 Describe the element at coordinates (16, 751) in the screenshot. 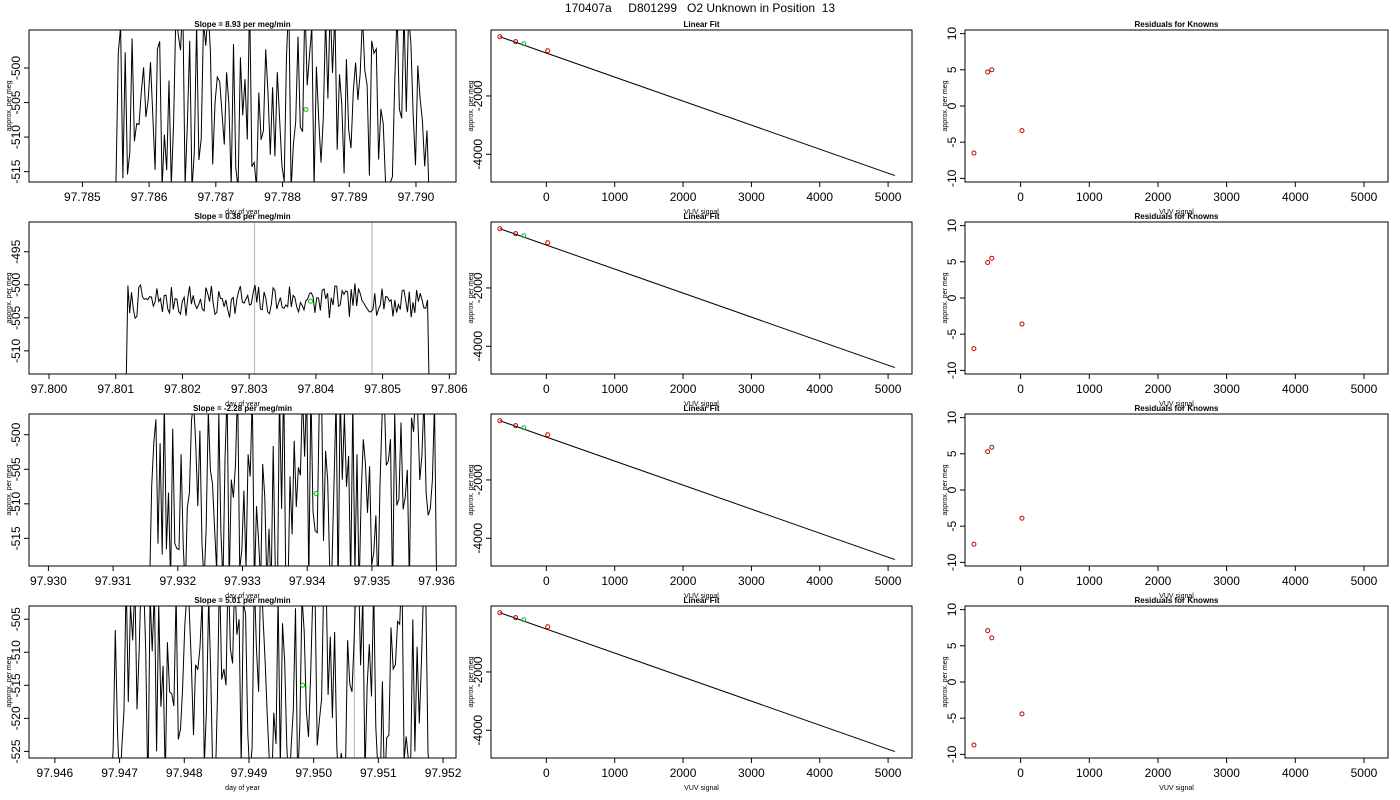

I see `y-tick-label: -525` at that location.